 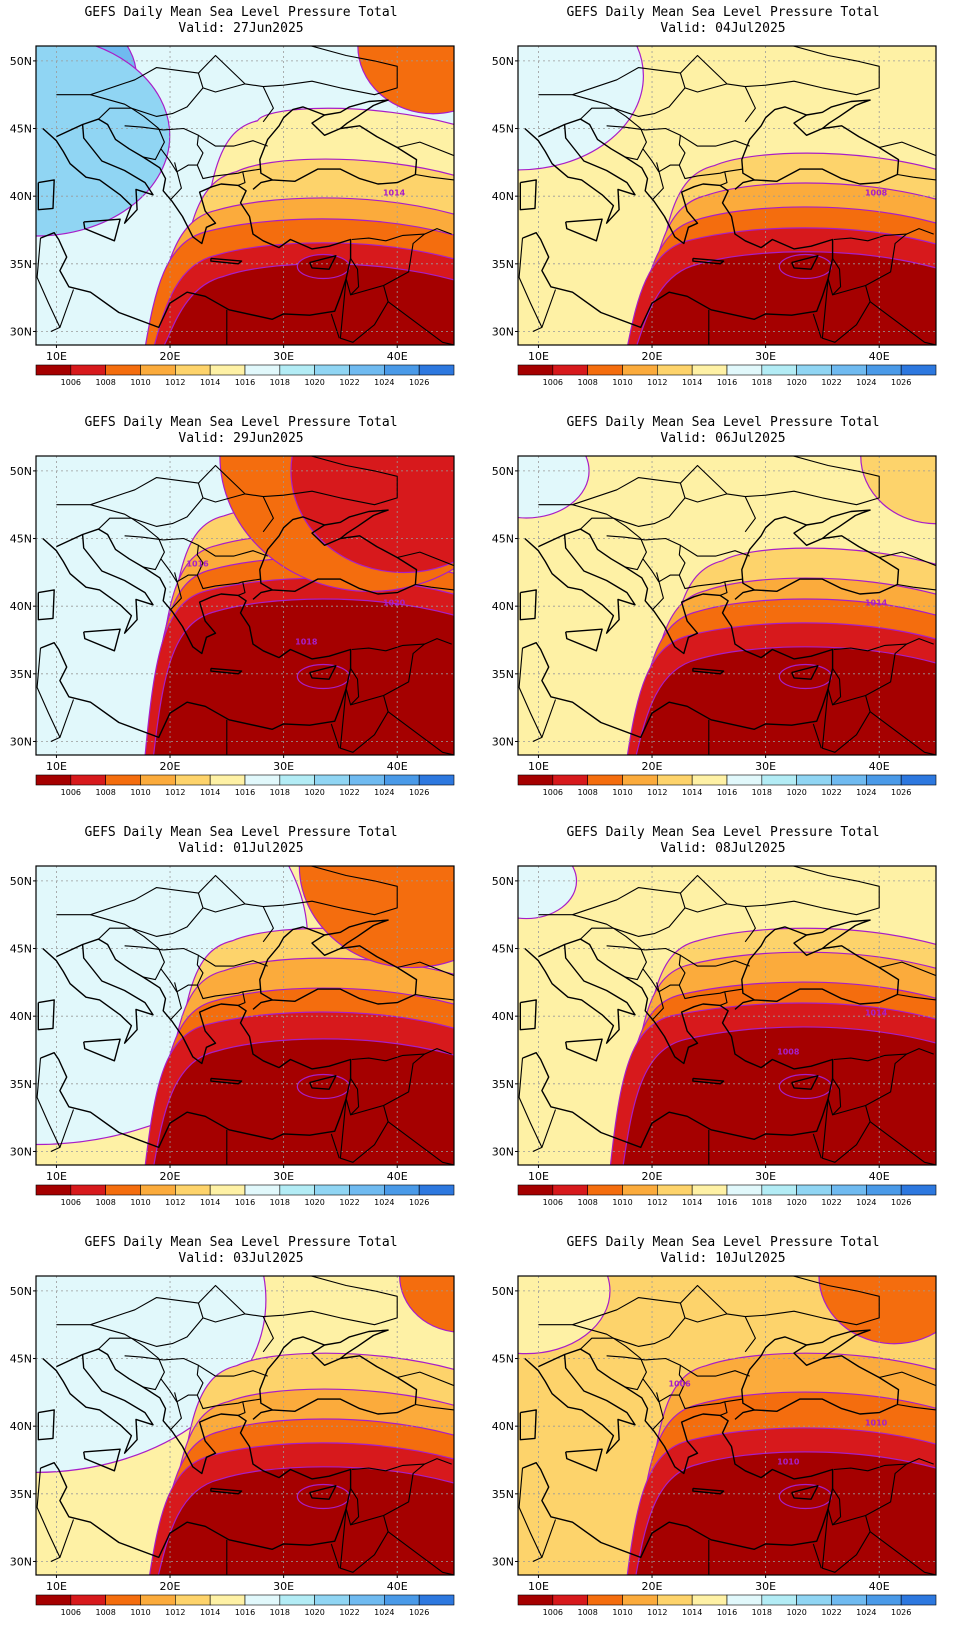 What do you see at coordinates (750, 1258) in the screenshot?
I see `valid-date: 10Jul2025` at bounding box center [750, 1258].